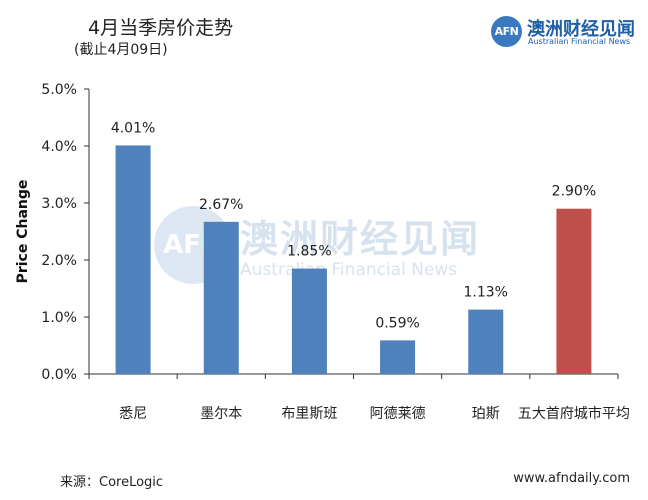 This screenshot has width=648, height=500. I want to click on website-url: www.afndaily.com, so click(571, 478).